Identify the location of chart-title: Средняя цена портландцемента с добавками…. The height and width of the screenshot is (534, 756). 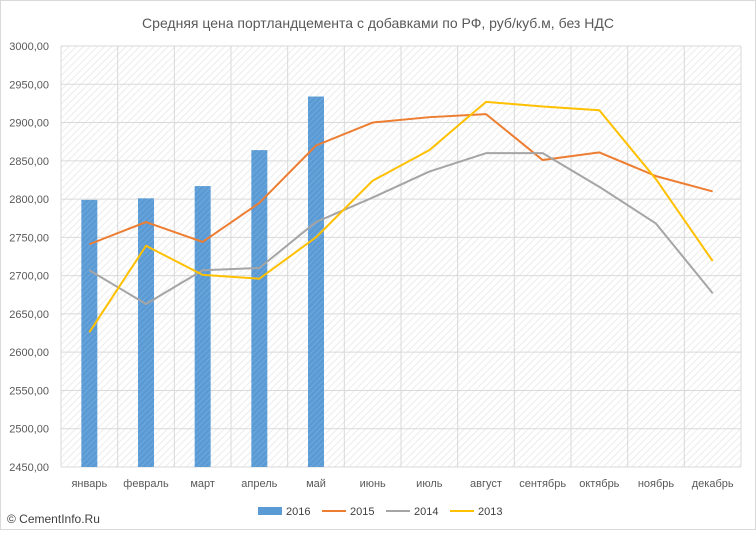
(378, 23).